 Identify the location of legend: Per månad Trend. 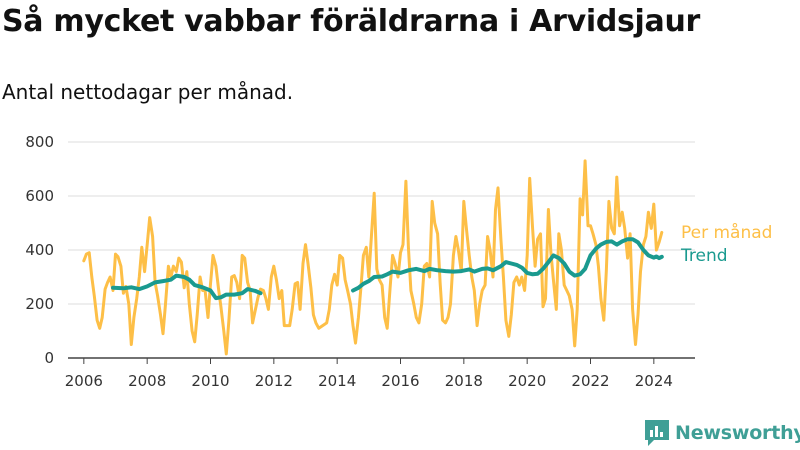
(726, 244).